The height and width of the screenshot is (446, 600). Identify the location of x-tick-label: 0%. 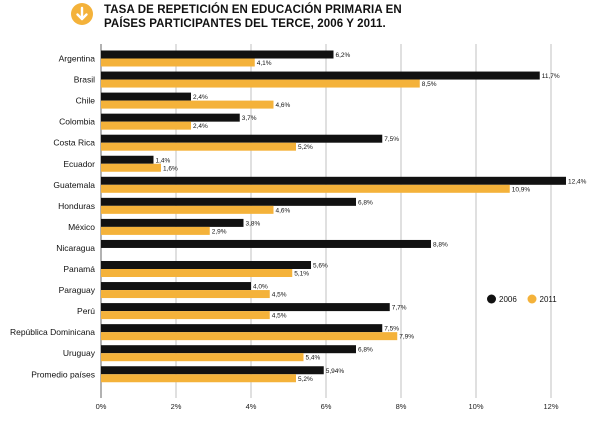
(101, 406).